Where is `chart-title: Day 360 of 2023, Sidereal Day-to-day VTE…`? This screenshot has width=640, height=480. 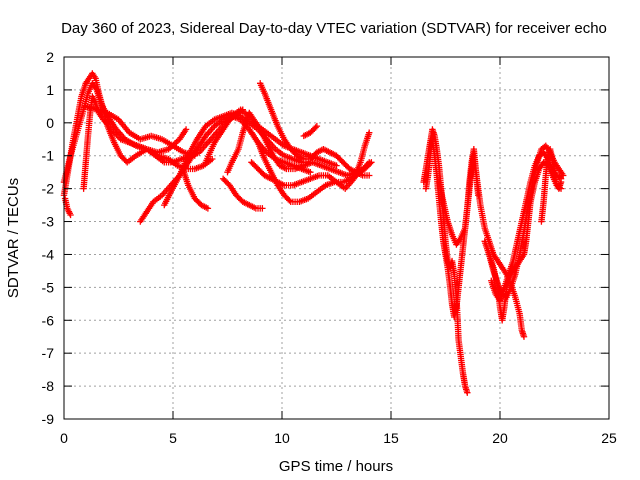
chart-title: Day 360 of 2023, Sidereal Day-to-day VTE… is located at coordinates (334, 28).